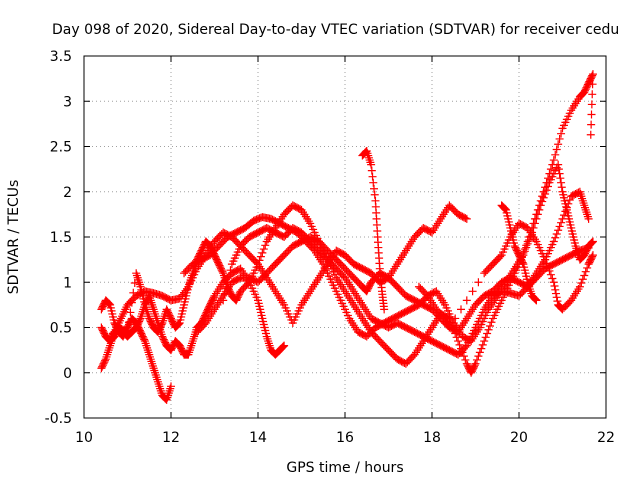 This screenshot has width=640, height=480. Describe the element at coordinates (67, 283) in the screenshot. I see `y-tick-label: 1` at that location.